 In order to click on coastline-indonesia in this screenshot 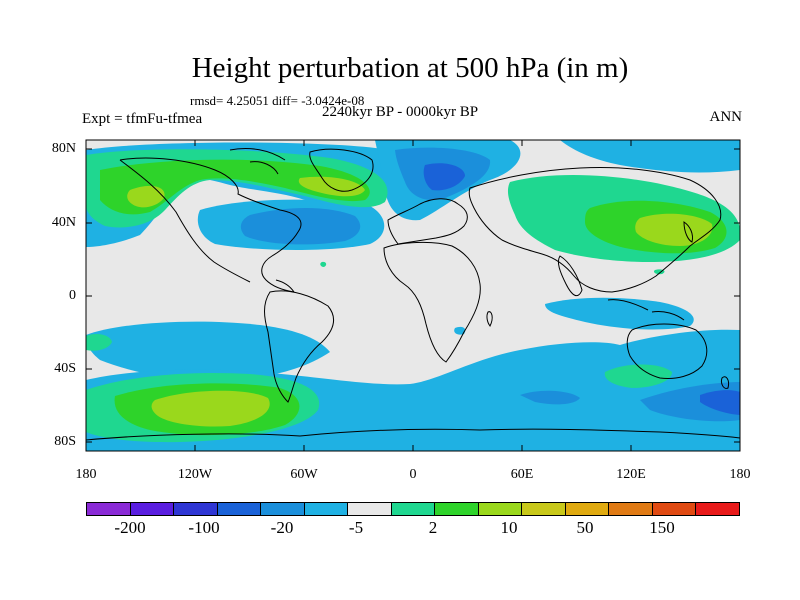, I will do `click(646, 310)`.